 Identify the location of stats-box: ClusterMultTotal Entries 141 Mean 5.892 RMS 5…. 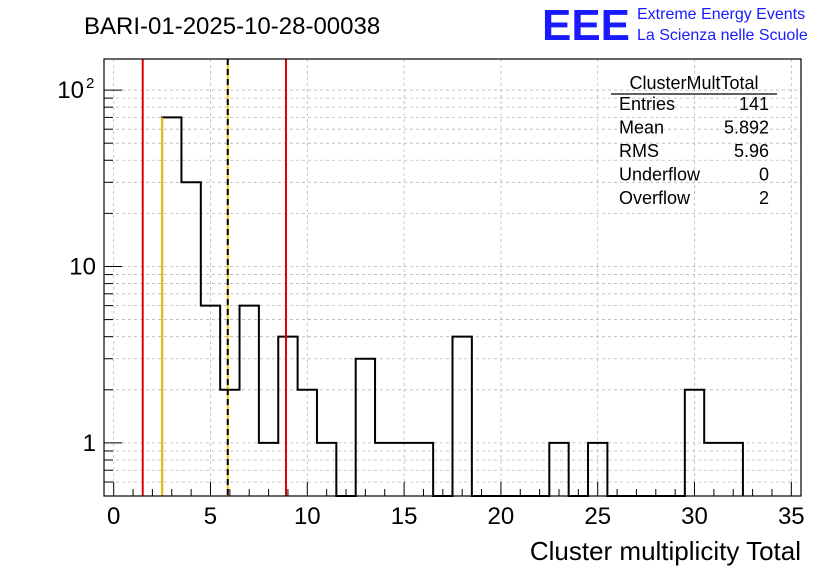
(694, 140).